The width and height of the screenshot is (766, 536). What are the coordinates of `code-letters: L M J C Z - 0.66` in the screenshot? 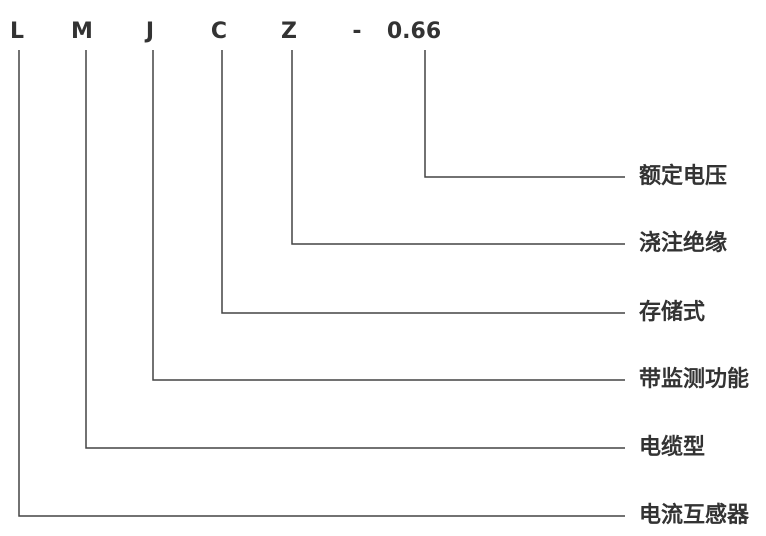 It's located at (225, 31).